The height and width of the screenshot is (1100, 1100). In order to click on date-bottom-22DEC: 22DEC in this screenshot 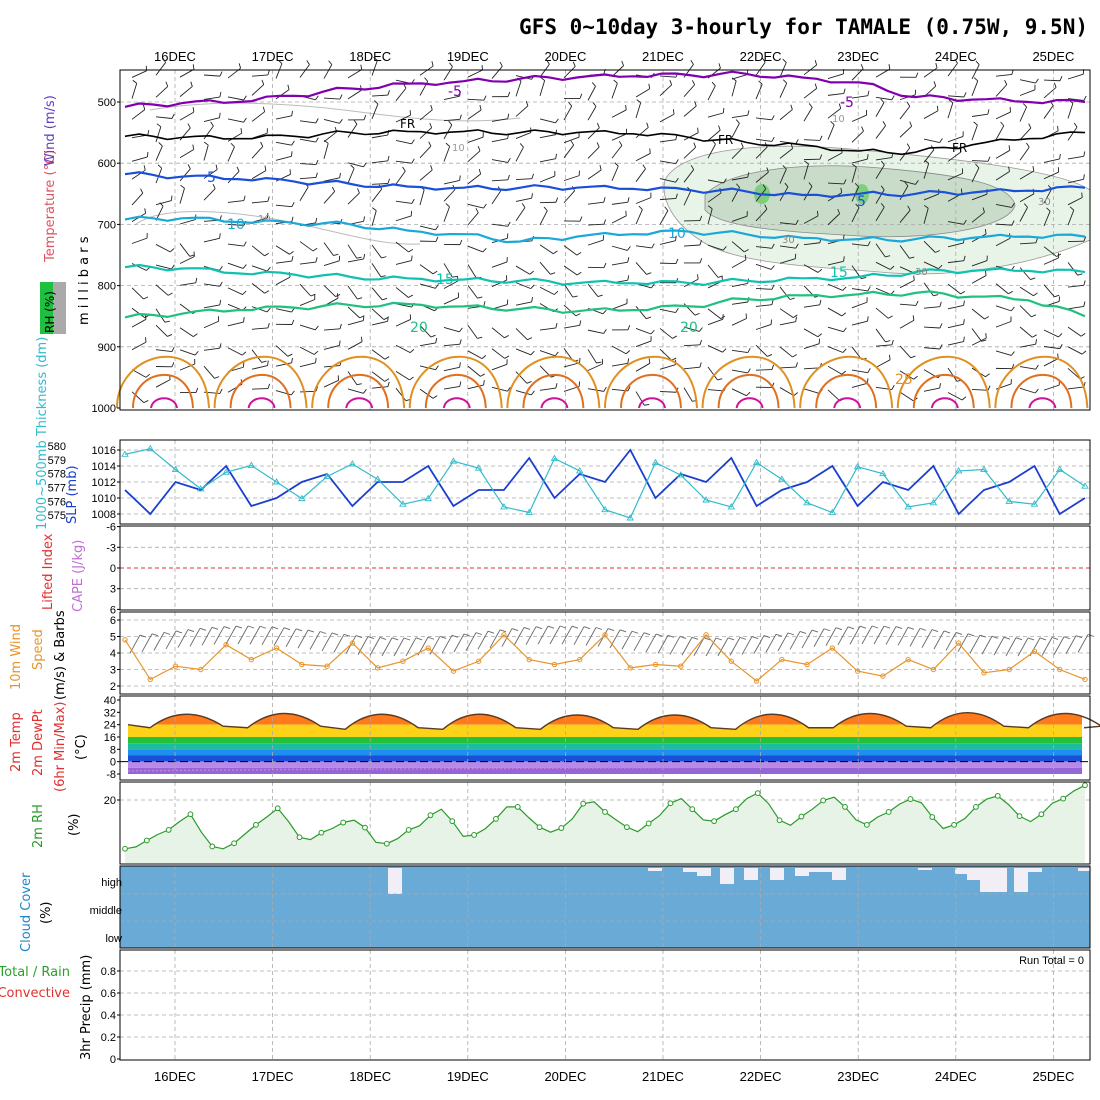, I will do `click(761, 1076)`.